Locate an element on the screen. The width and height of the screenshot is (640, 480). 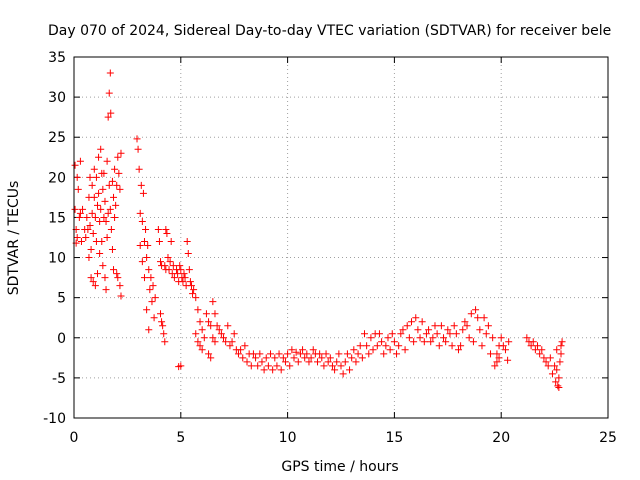
y-tick-label: 10 is located at coordinates (57, 259).